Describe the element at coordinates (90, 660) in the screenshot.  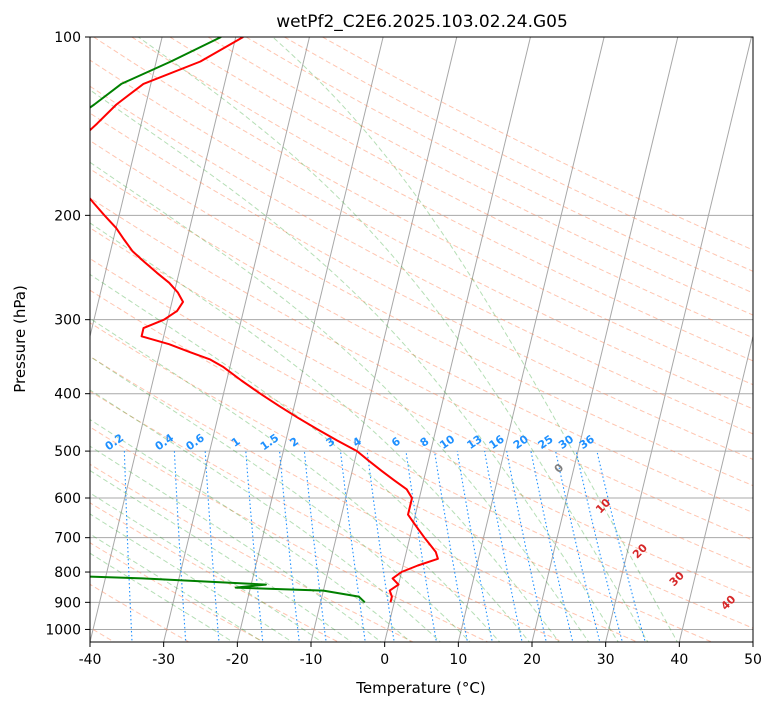
I see `x-tick-label: -40` at that location.